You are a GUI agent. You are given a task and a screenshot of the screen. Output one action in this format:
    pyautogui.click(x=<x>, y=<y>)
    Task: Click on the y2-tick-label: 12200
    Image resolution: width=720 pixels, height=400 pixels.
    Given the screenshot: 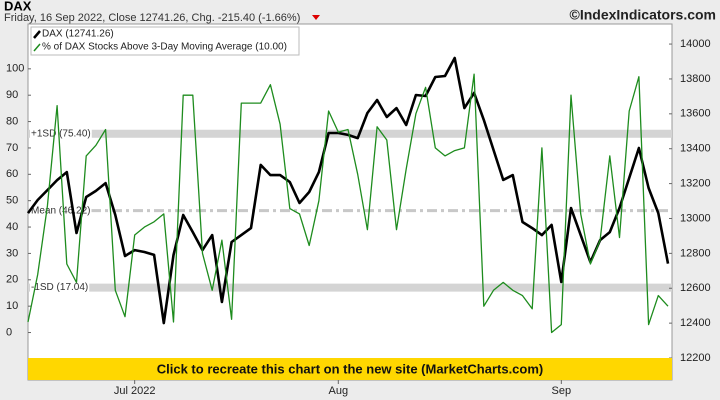 What is the action you would take?
    pyautogui.click(x=695, y=358)
    